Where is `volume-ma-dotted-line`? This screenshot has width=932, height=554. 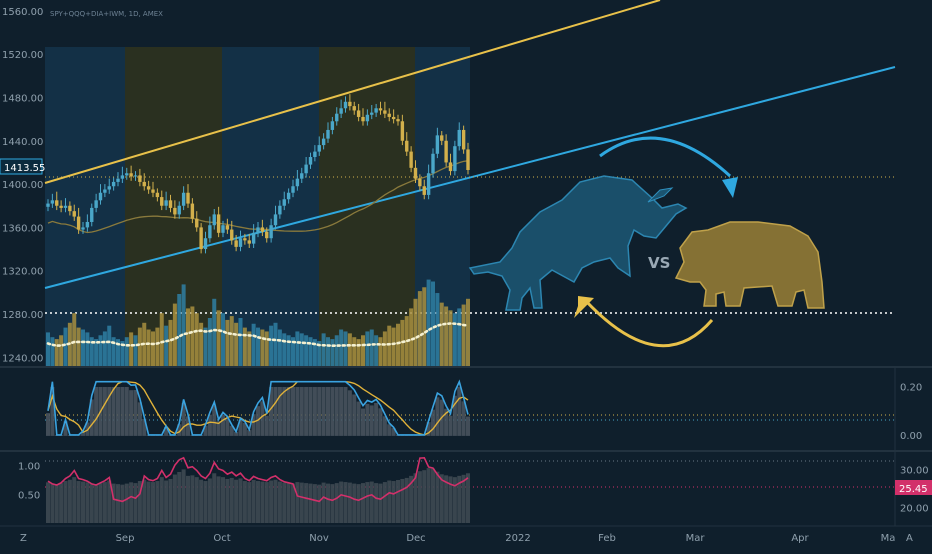
volume-ma-dotted-line is located at coordinates (258, 335).